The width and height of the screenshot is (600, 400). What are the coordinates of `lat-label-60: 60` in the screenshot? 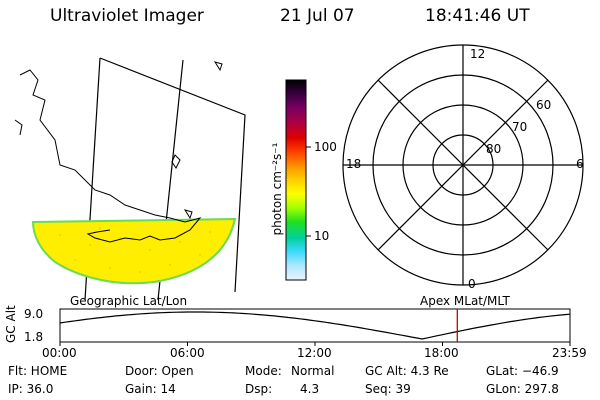 It's located at (544, 105).